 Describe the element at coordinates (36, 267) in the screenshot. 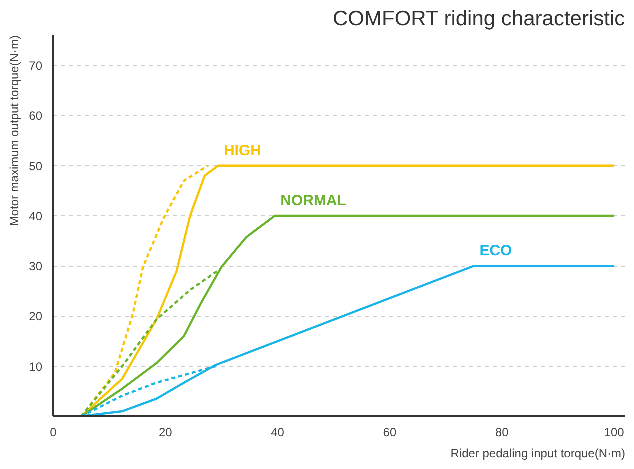

I see `y-tick-label: 30` at that location.